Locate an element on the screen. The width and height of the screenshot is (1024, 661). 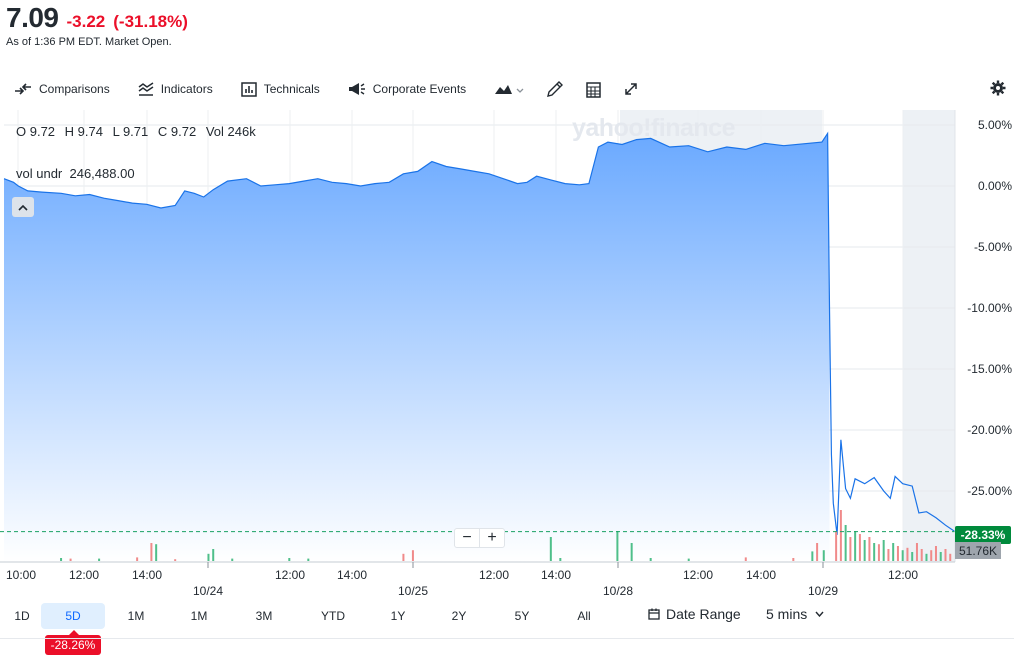
volume-bars is located at coordinates (506, 535).